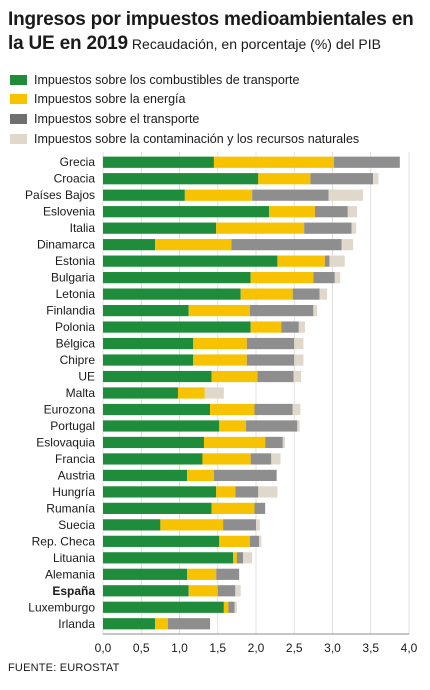 This screenshot has height=690, width=430. Describe the element at coordinates (146, 591) in the screenshot. I see `bar-segment-españa-s0` at that location.